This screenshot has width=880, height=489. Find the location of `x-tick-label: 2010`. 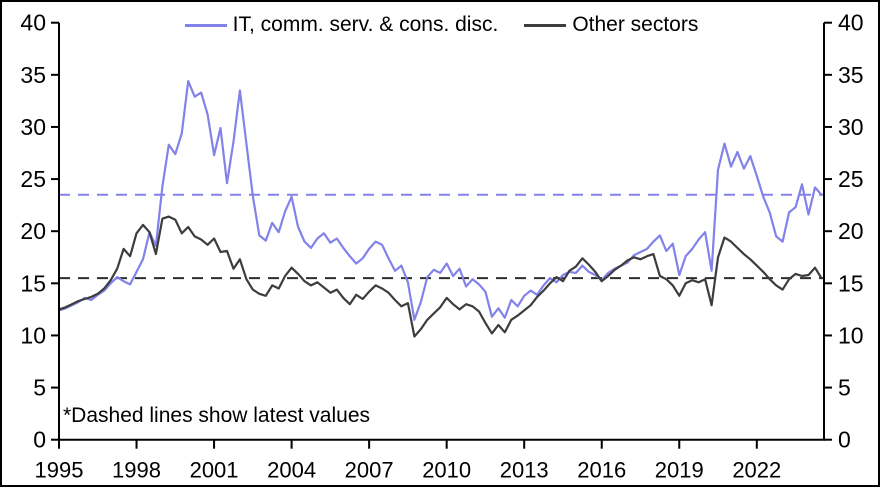

x-tick-label: 2010 is located at coordinates (446, 470).